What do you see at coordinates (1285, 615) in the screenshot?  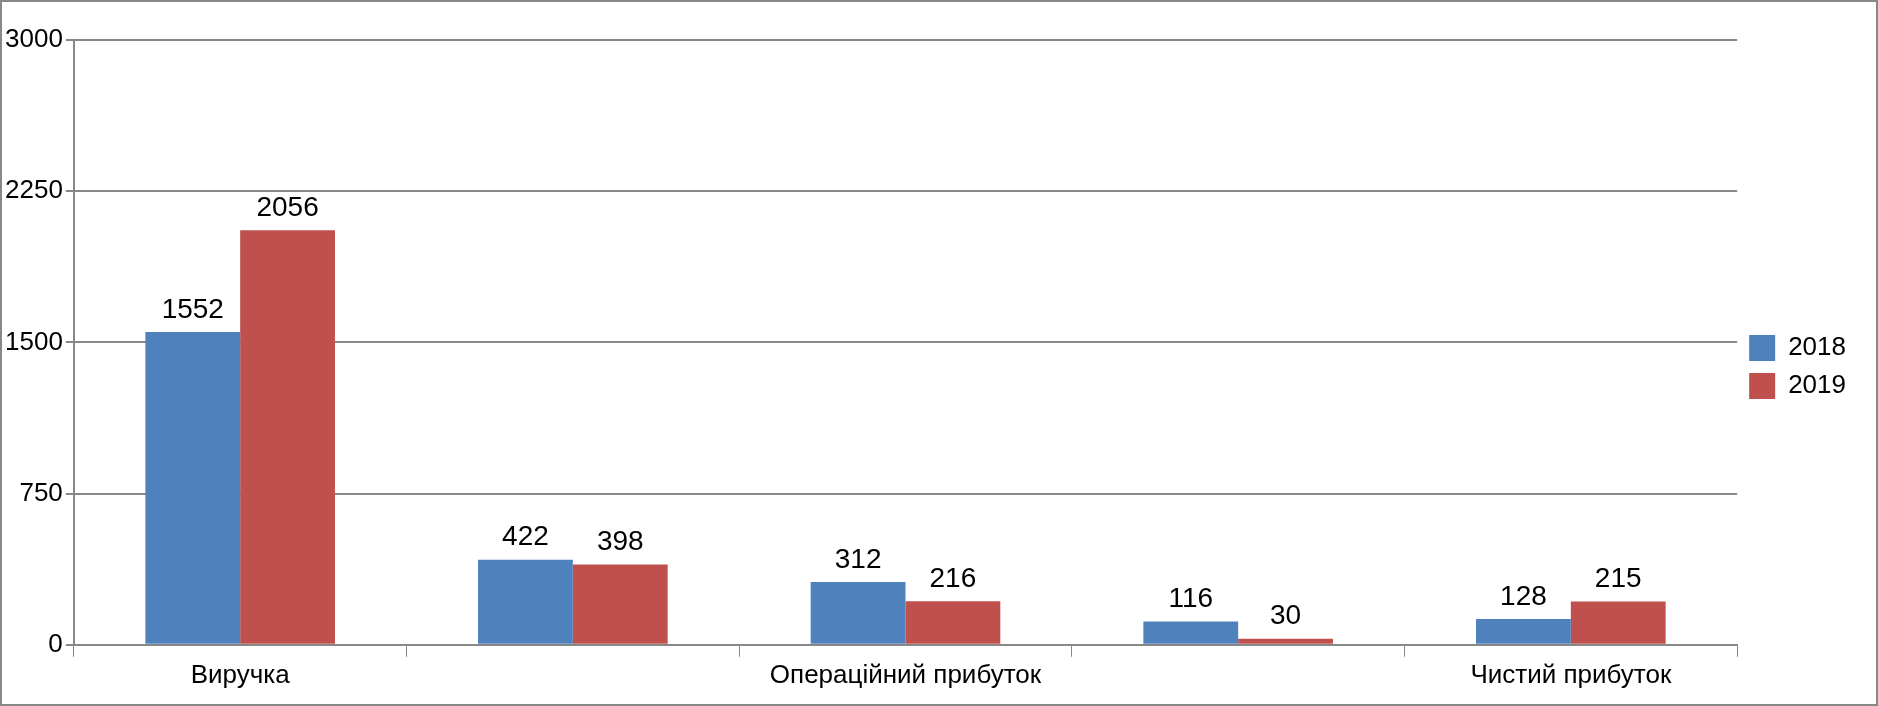 I see `data-label: 30` at bounding box center [1285, 615].